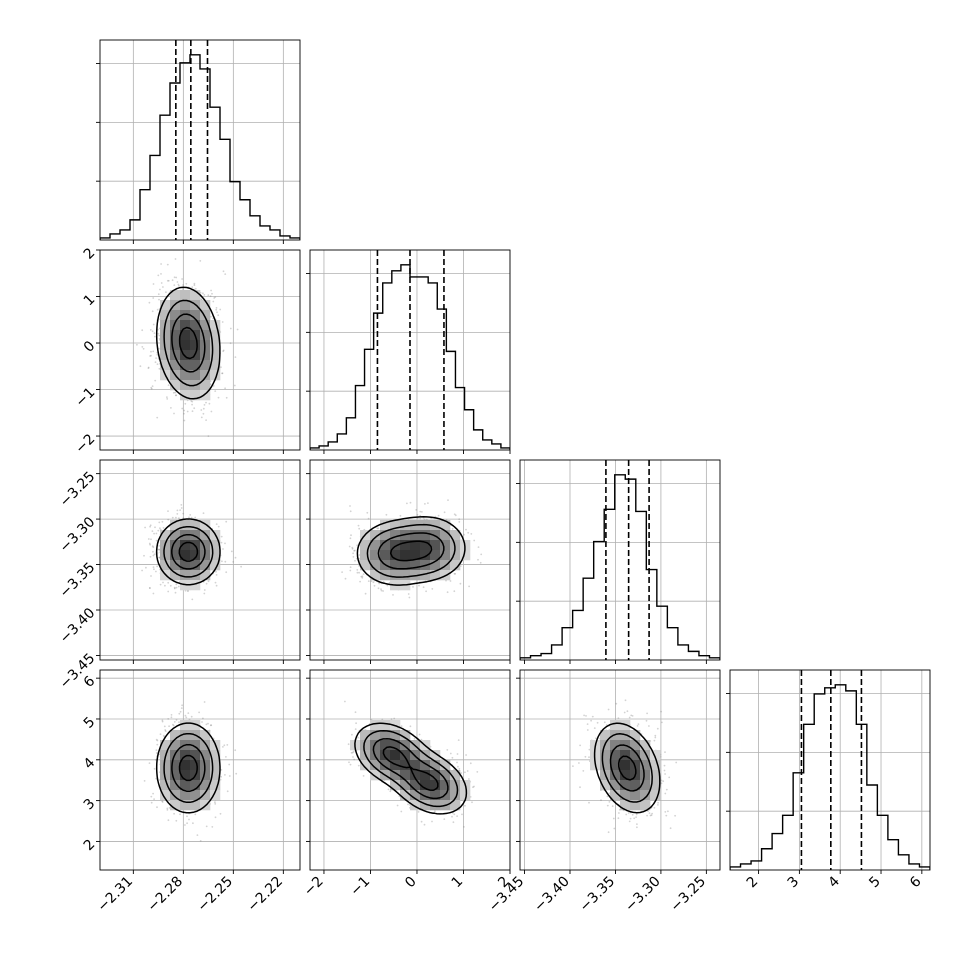 This screenshot has width=970, height=970. Describe the element at coordinates (875, 883) in the screenshot. I see `x-tick-label: 5` at that location.